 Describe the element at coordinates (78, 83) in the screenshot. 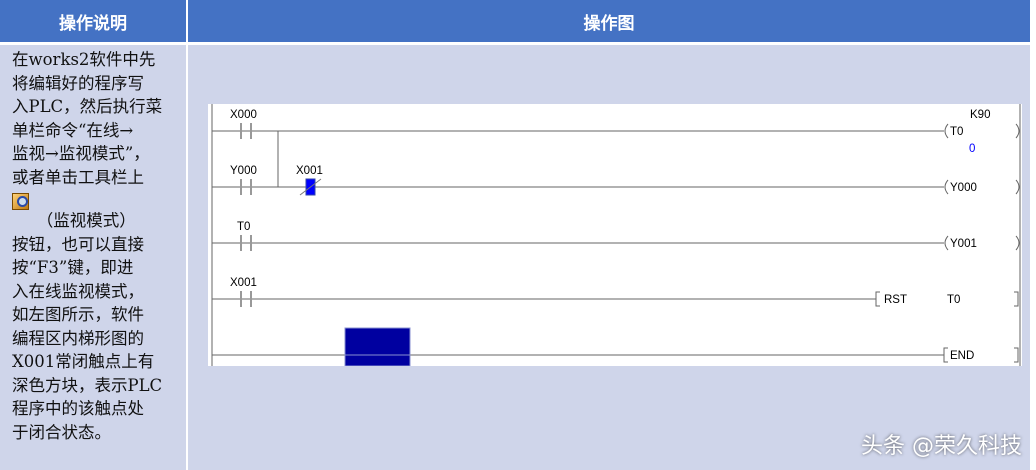

I see `text-line: 将编辑好的程序写` at that location.